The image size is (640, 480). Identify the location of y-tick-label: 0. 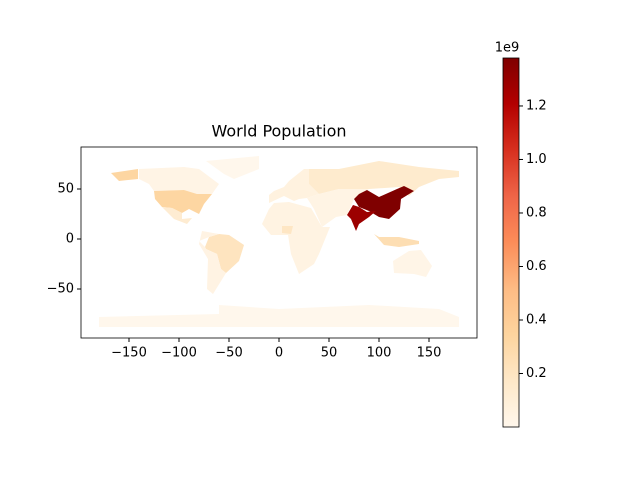
(70, 239).